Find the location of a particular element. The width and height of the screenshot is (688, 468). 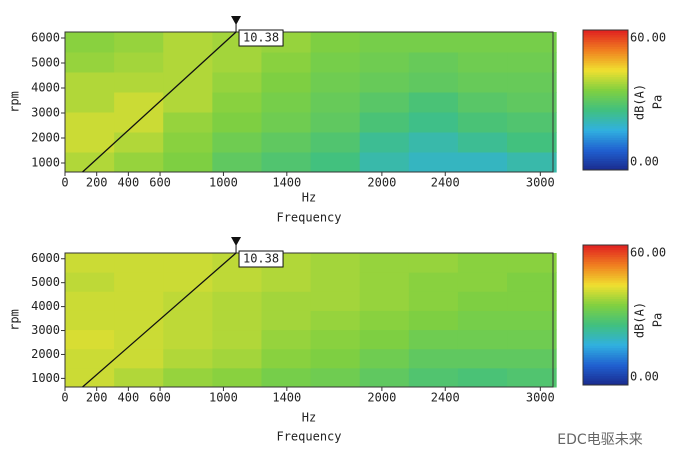

x-tick-label: 2400 is located at coordinates (445, 398).